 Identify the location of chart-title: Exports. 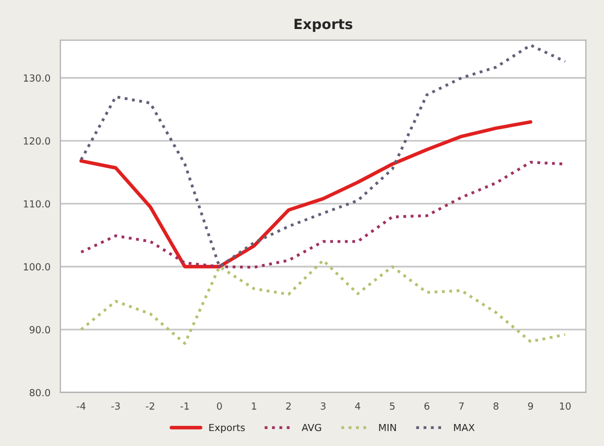
(323, 25).